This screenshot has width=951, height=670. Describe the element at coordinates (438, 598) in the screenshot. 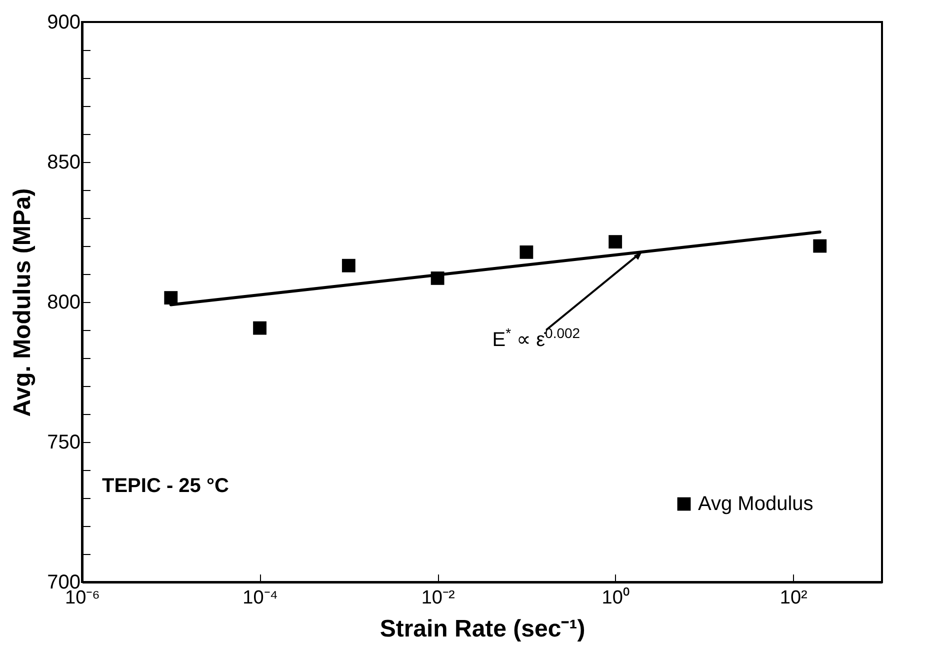

I see `x-tick-label: 10⁻²` at that location.